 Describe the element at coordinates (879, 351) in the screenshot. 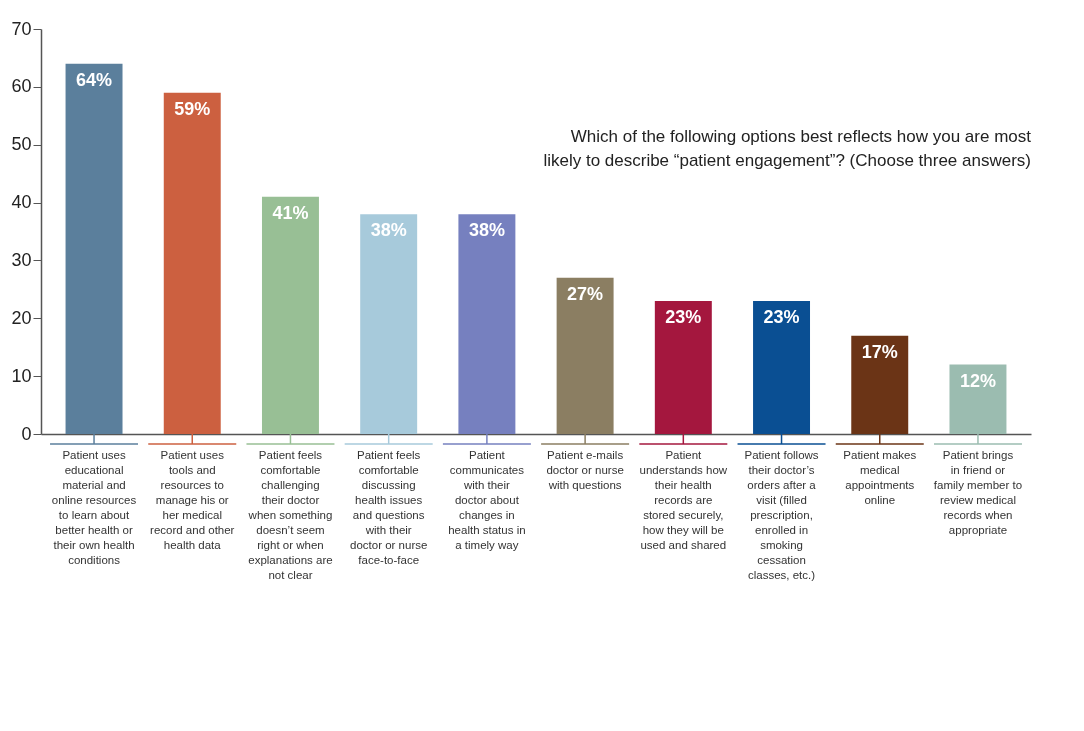

I see `data-label: 17%` at that location.